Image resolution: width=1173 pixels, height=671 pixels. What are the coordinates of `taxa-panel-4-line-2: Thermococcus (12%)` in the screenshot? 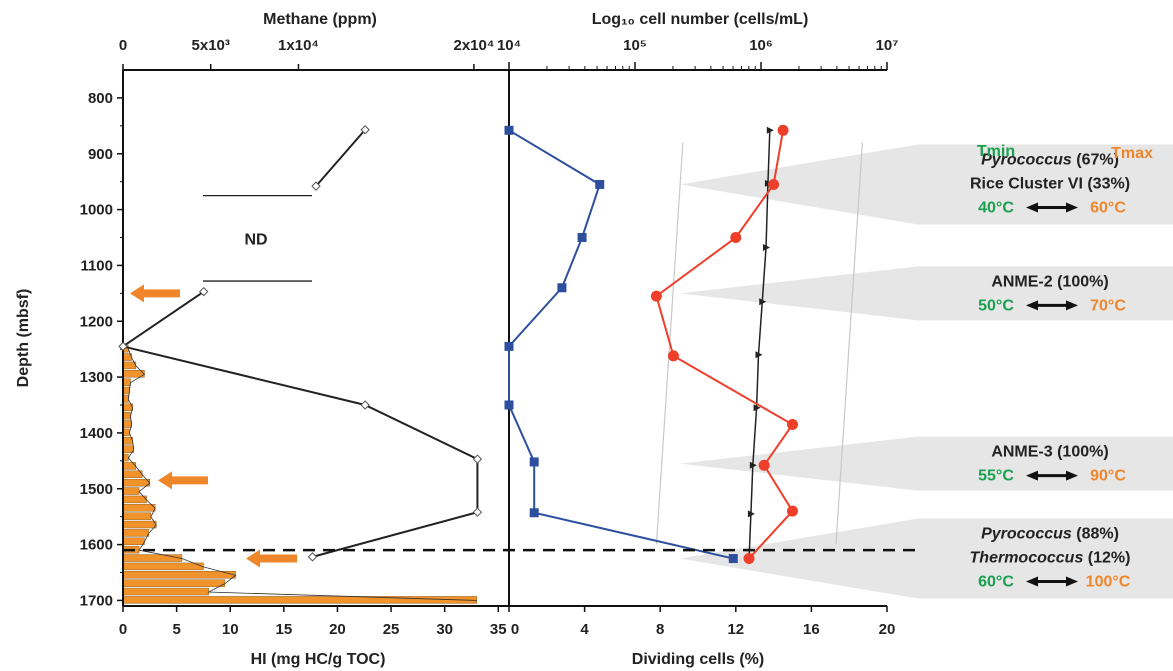 It's located at (1050, 558).